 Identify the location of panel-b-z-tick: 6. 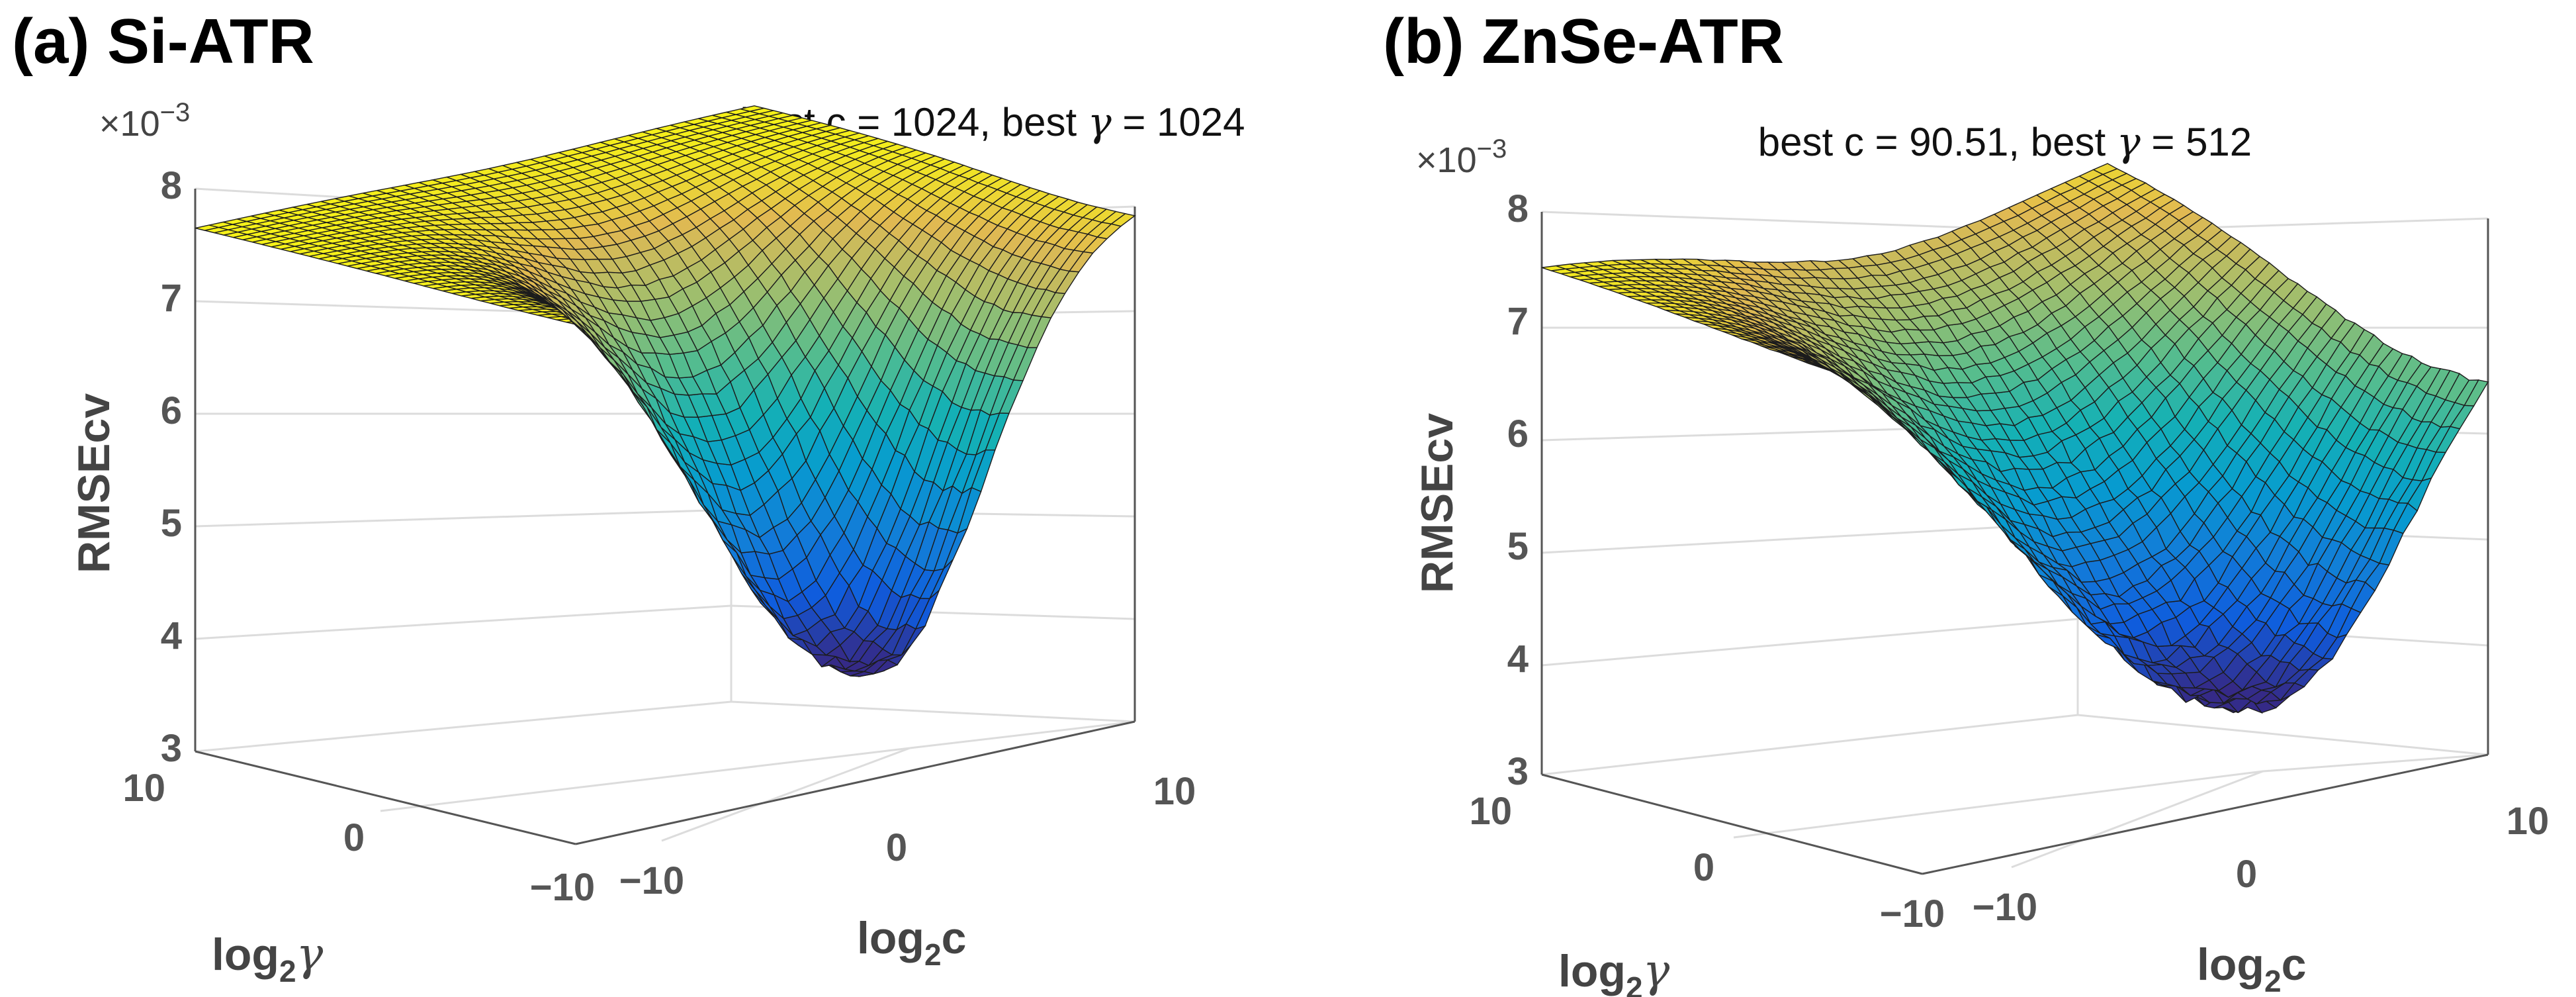
(1518, 433).